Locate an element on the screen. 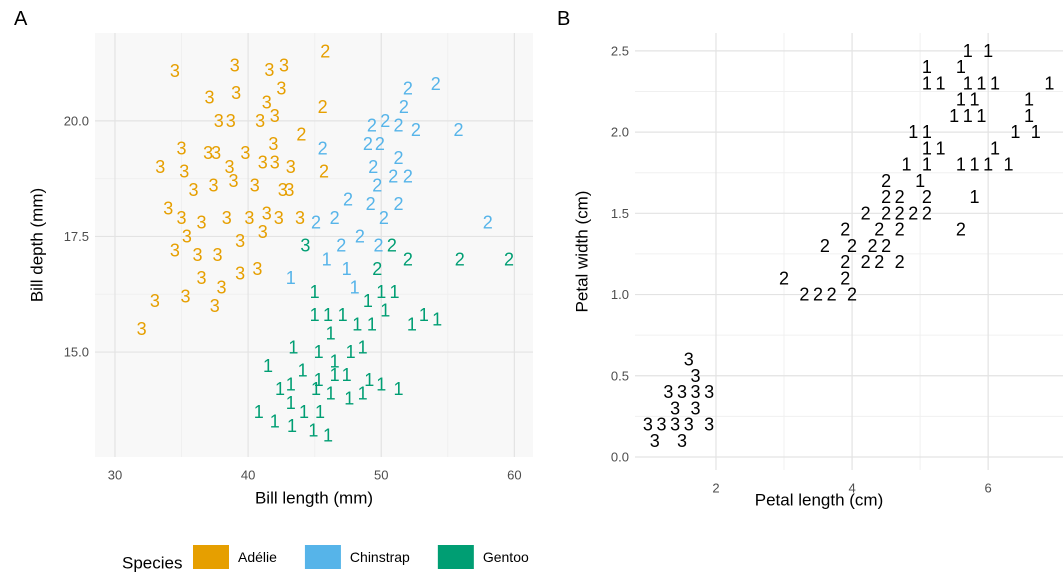  panel-tag: A is located at coordinates (21, 19).